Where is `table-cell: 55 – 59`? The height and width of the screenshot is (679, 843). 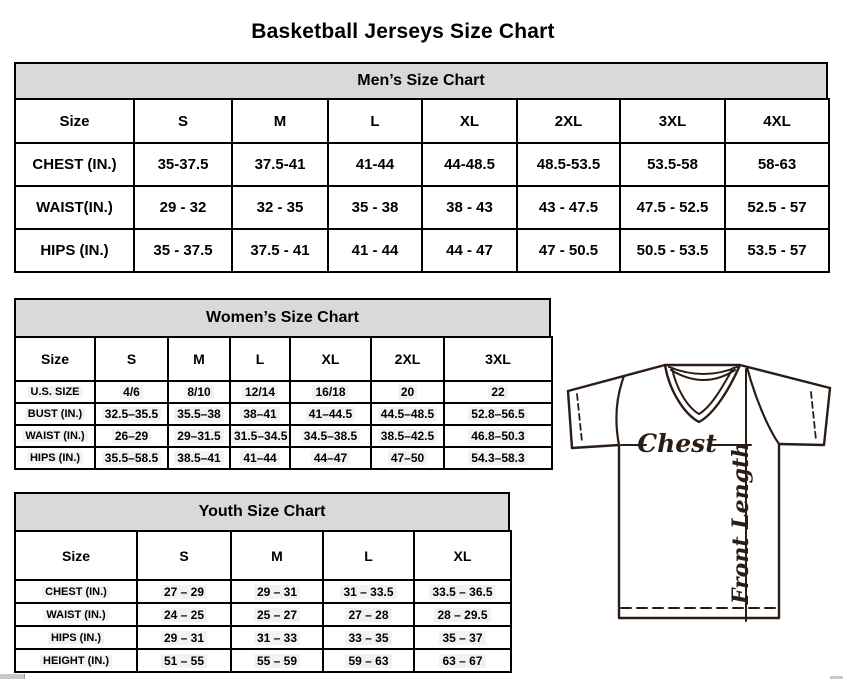 table-cell: 55 – 59 is located at coordinates (277, 660).